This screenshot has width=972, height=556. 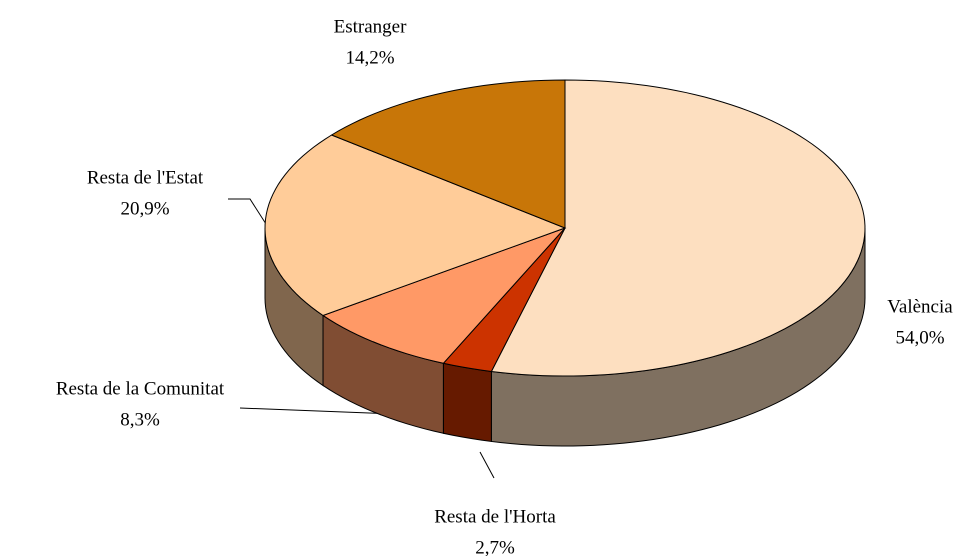 What do you see at coordinates (370, 26) in the screenshot?
I see `slice-label: Estranger` at bounding box center [370, 26].